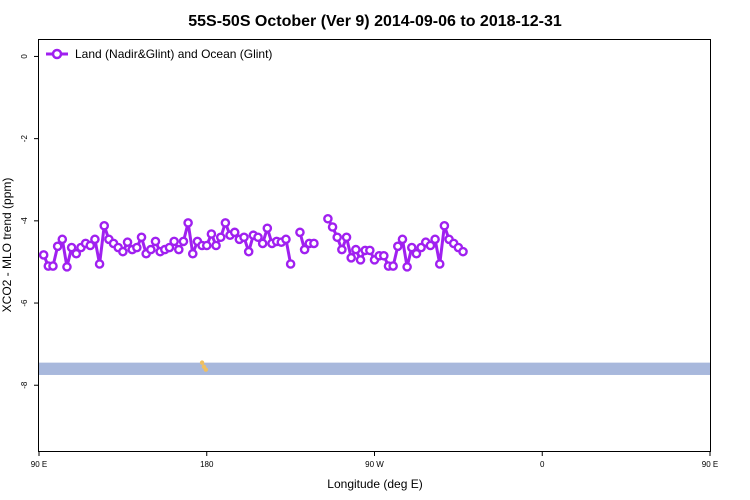 The image size is (750, 500). I want to click on y-tick-label: 0, so click(24, 56).